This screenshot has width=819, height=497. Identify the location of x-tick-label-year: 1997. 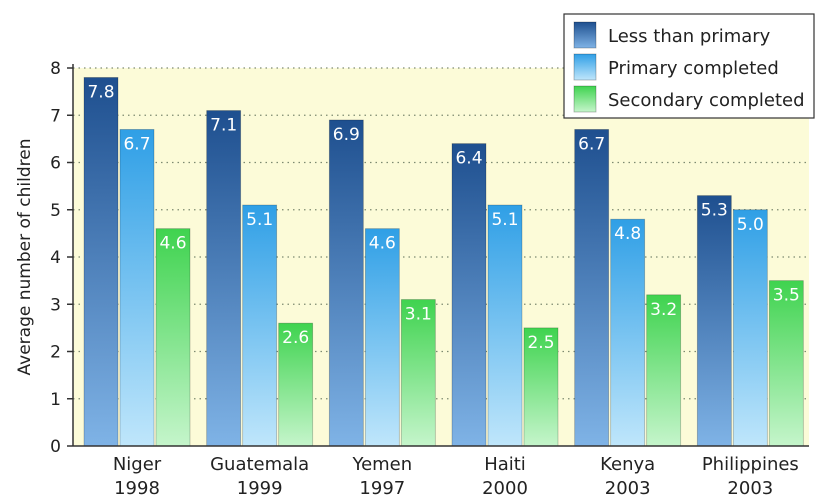
(382, 487).